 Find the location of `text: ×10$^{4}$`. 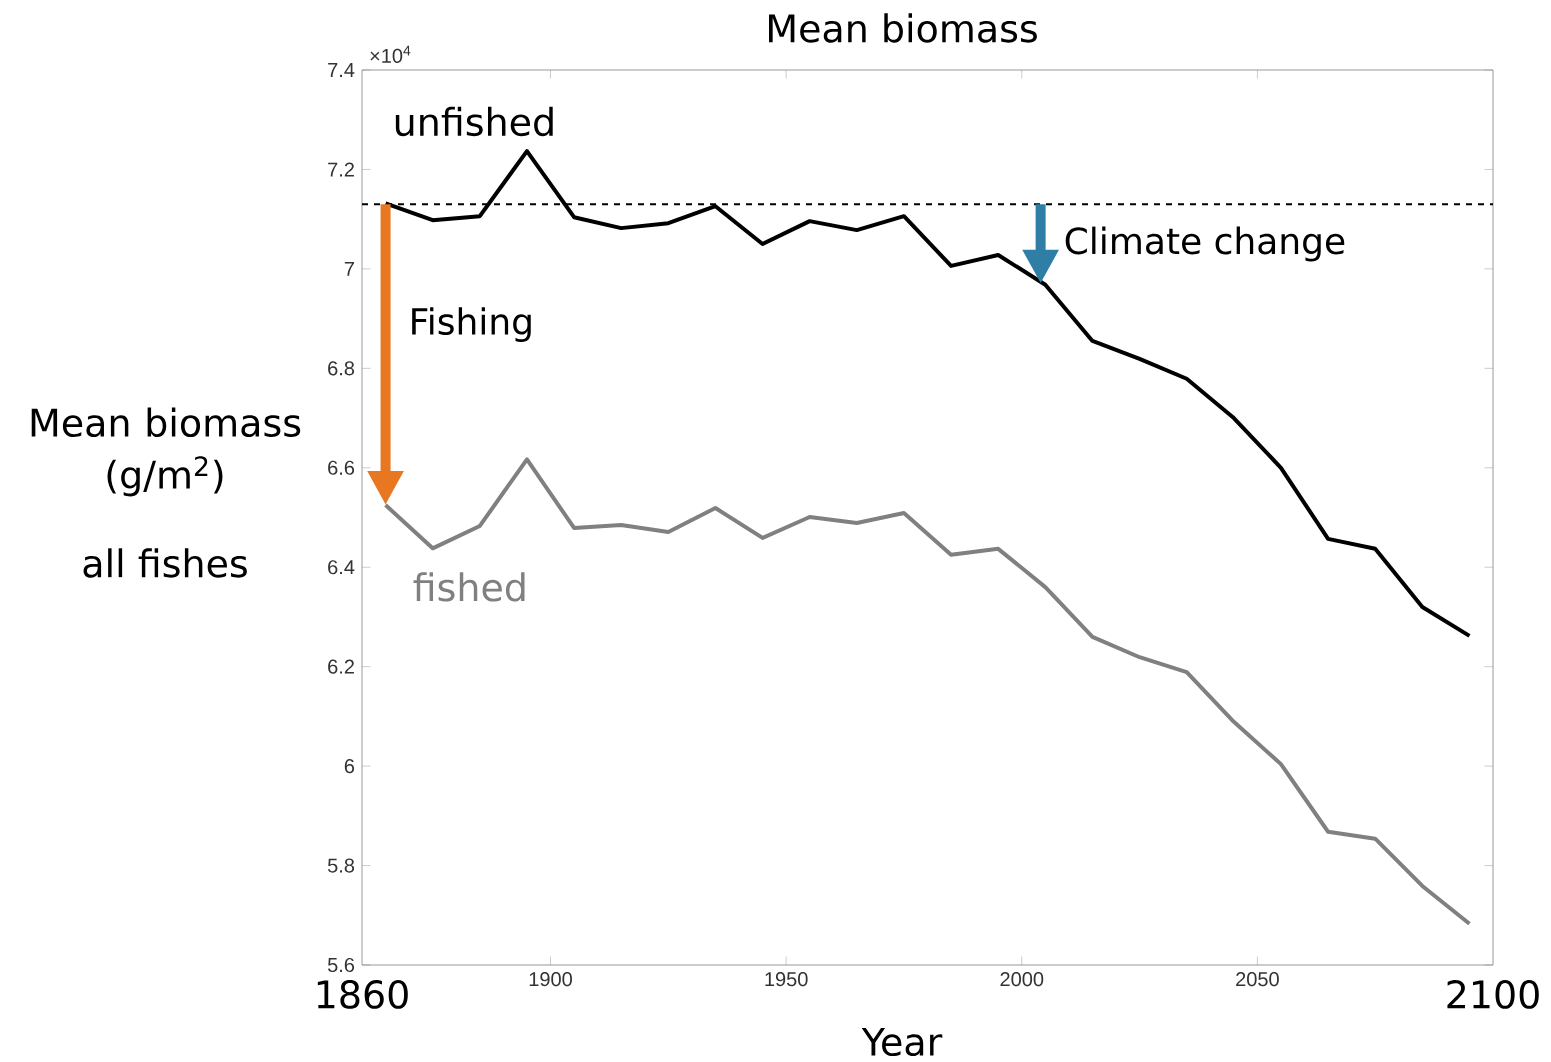

text: ×10$^{4}$ is located at coordinates (390, 54).